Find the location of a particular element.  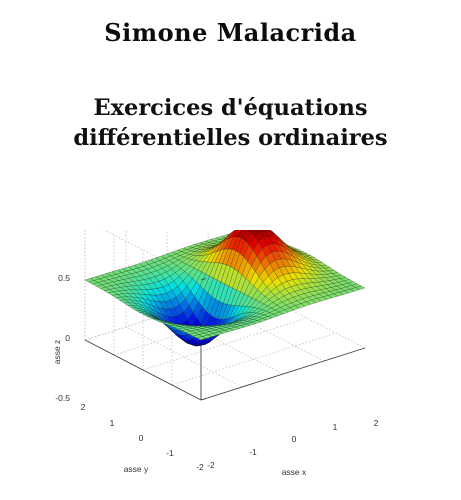

y-tick-0: 0 is located at coordinates (141, 438).